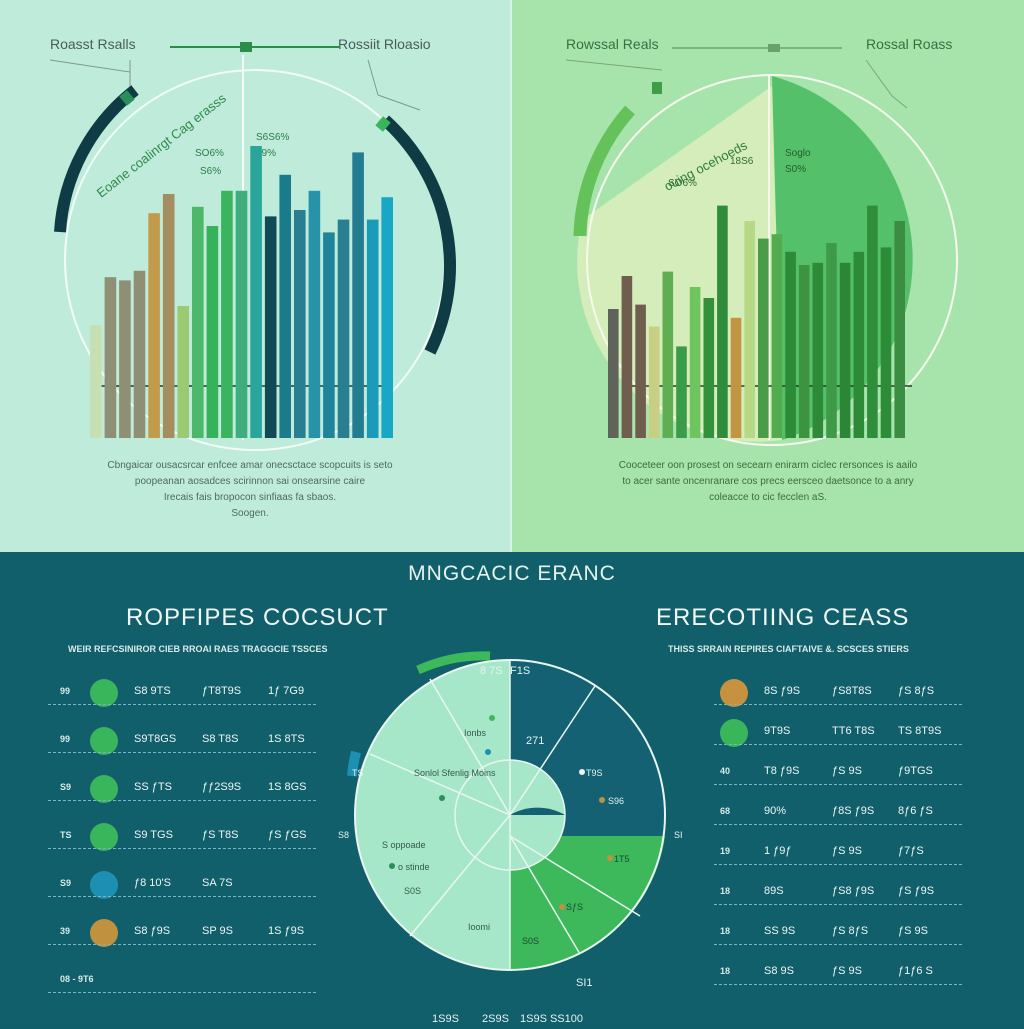  Describe the element at coordinates (530, 941) in the screenshot. I see `pie-label: S0S` at that location.